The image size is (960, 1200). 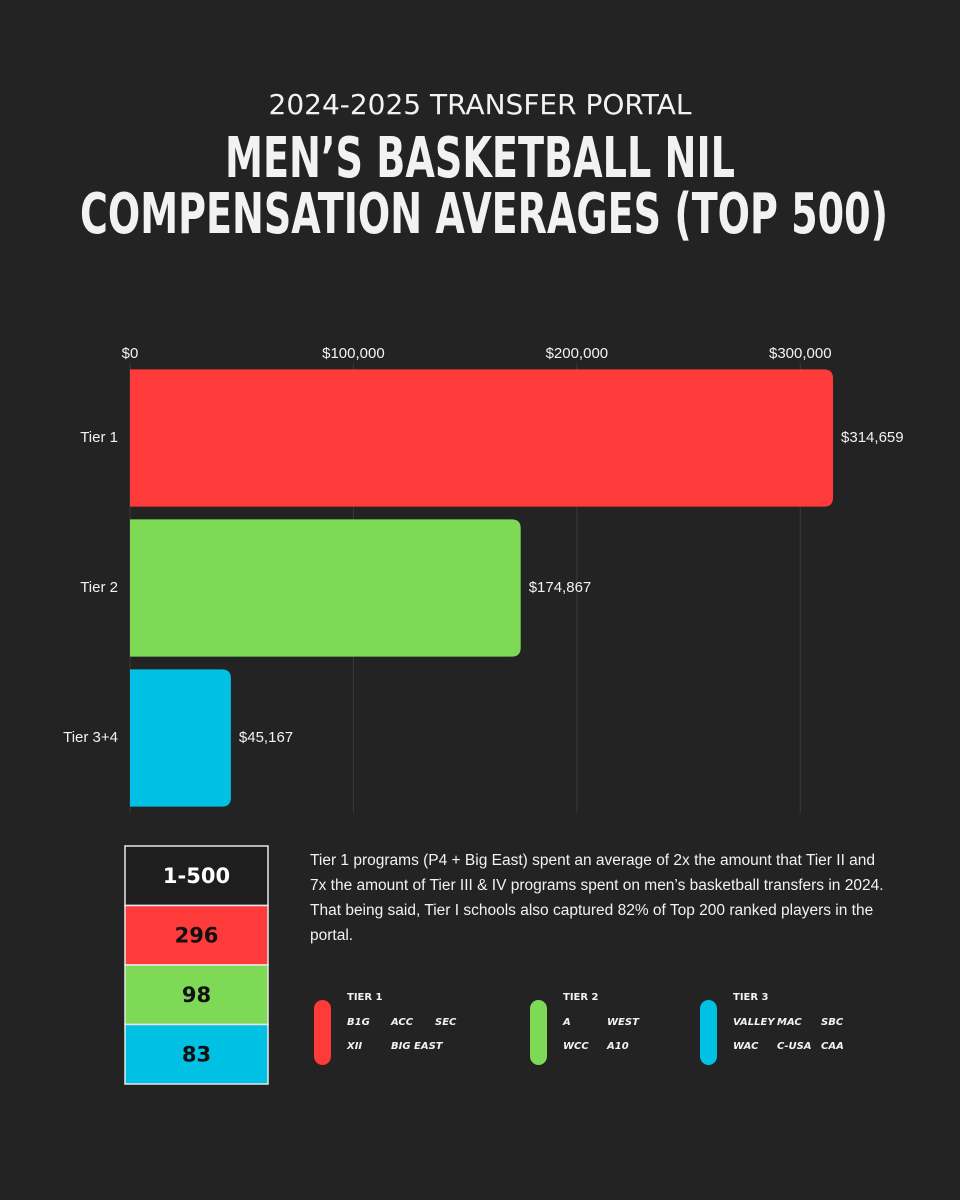 I want to click on table-label: 296, so click(x=197, y=935).